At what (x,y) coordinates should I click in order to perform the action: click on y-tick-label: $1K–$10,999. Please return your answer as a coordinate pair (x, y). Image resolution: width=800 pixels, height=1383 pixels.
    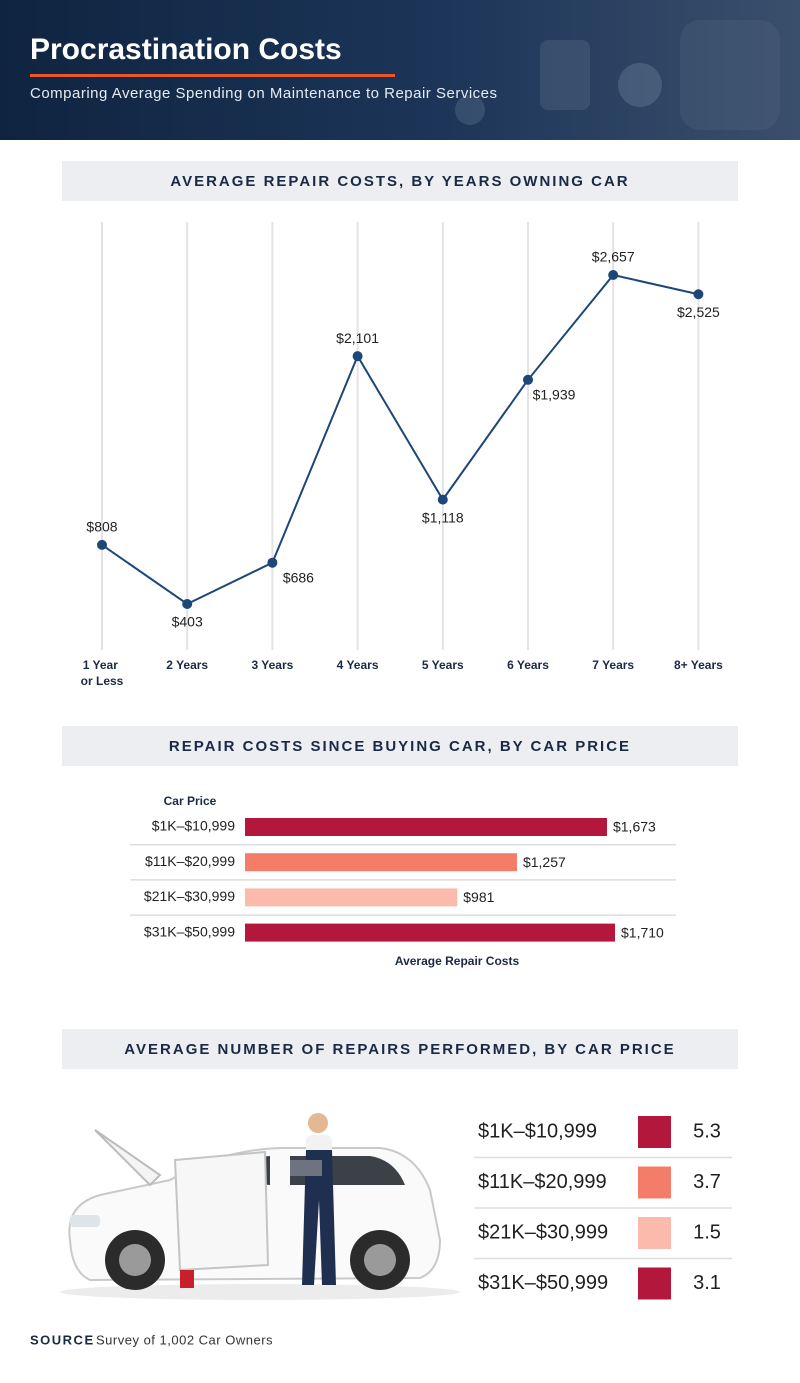
    Looking at the image, I should click on (194, 826).